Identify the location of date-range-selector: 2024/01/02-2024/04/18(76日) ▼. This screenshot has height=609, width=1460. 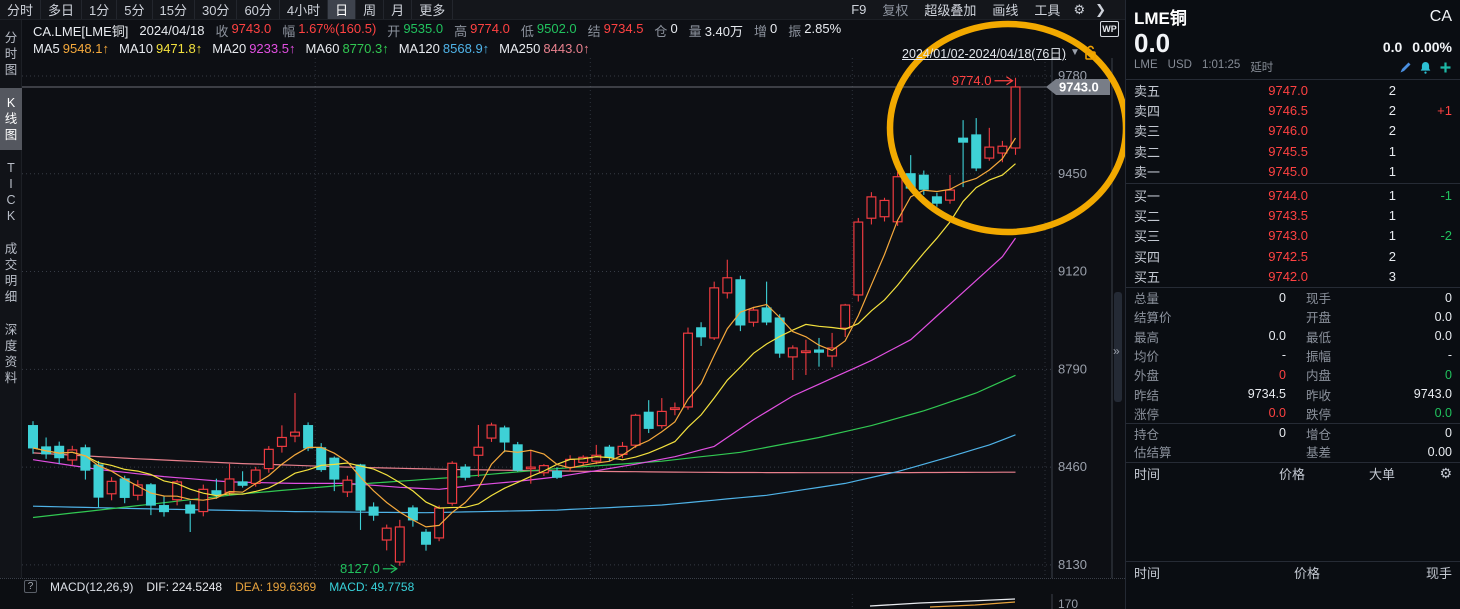
(999, 52).